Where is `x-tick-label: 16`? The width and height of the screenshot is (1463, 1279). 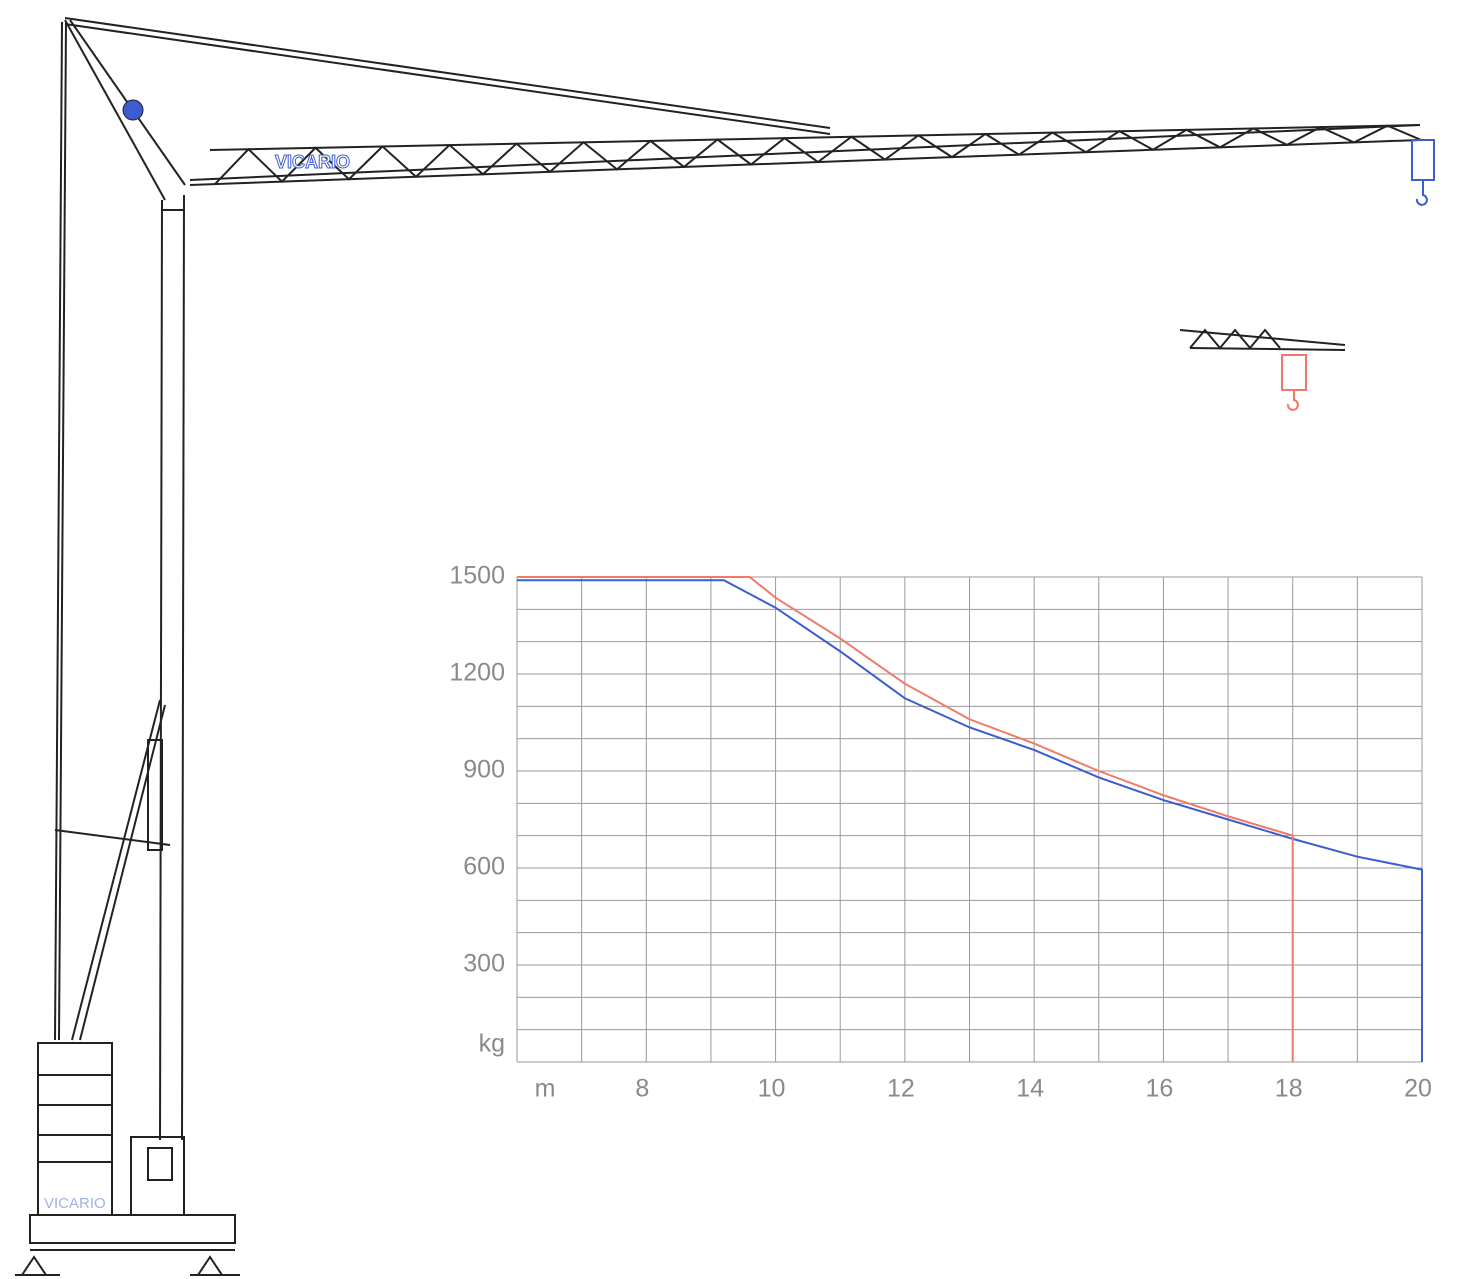 x-tick-label: 16 is located at coordinates (1160, 1089).